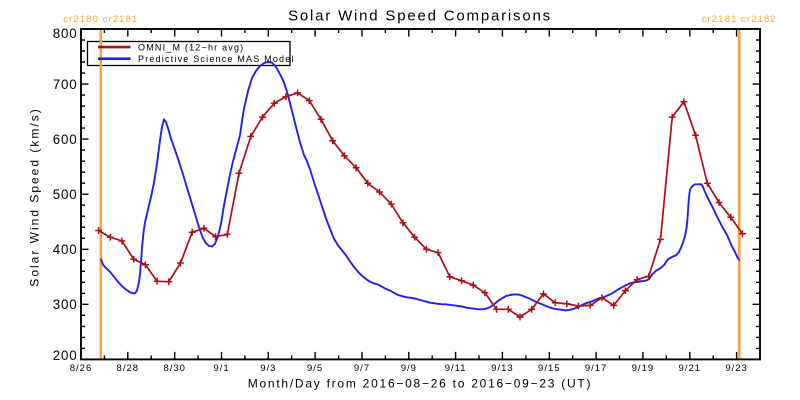 The height and width of the screenshot is (400, 800). I want to click on svg-text: 700, so click(65, 84).